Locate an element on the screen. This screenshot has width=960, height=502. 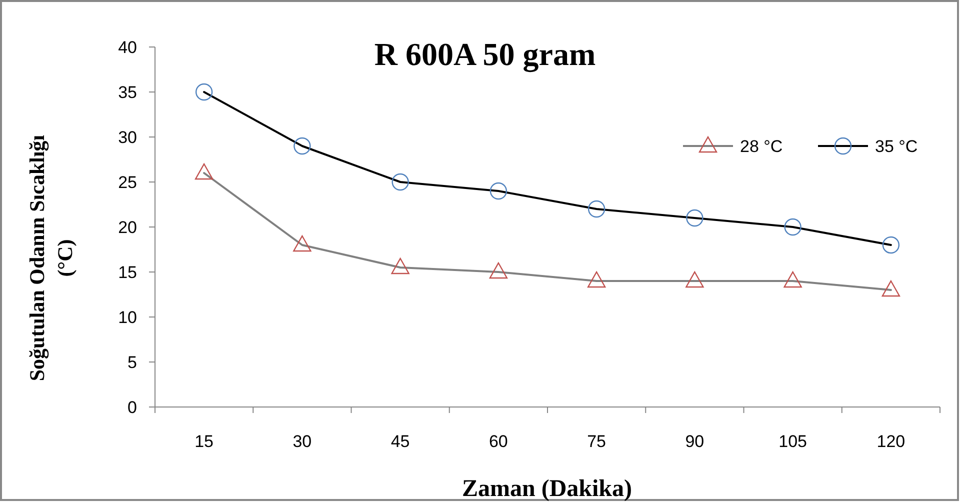
legend-label: 35 °C is located at coordinates (896, 146).